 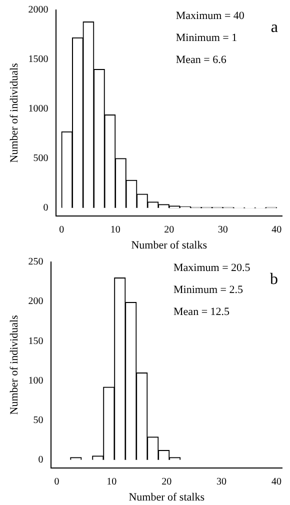 I want to click on y-tick-label: 50, so click(x=38, y=420).